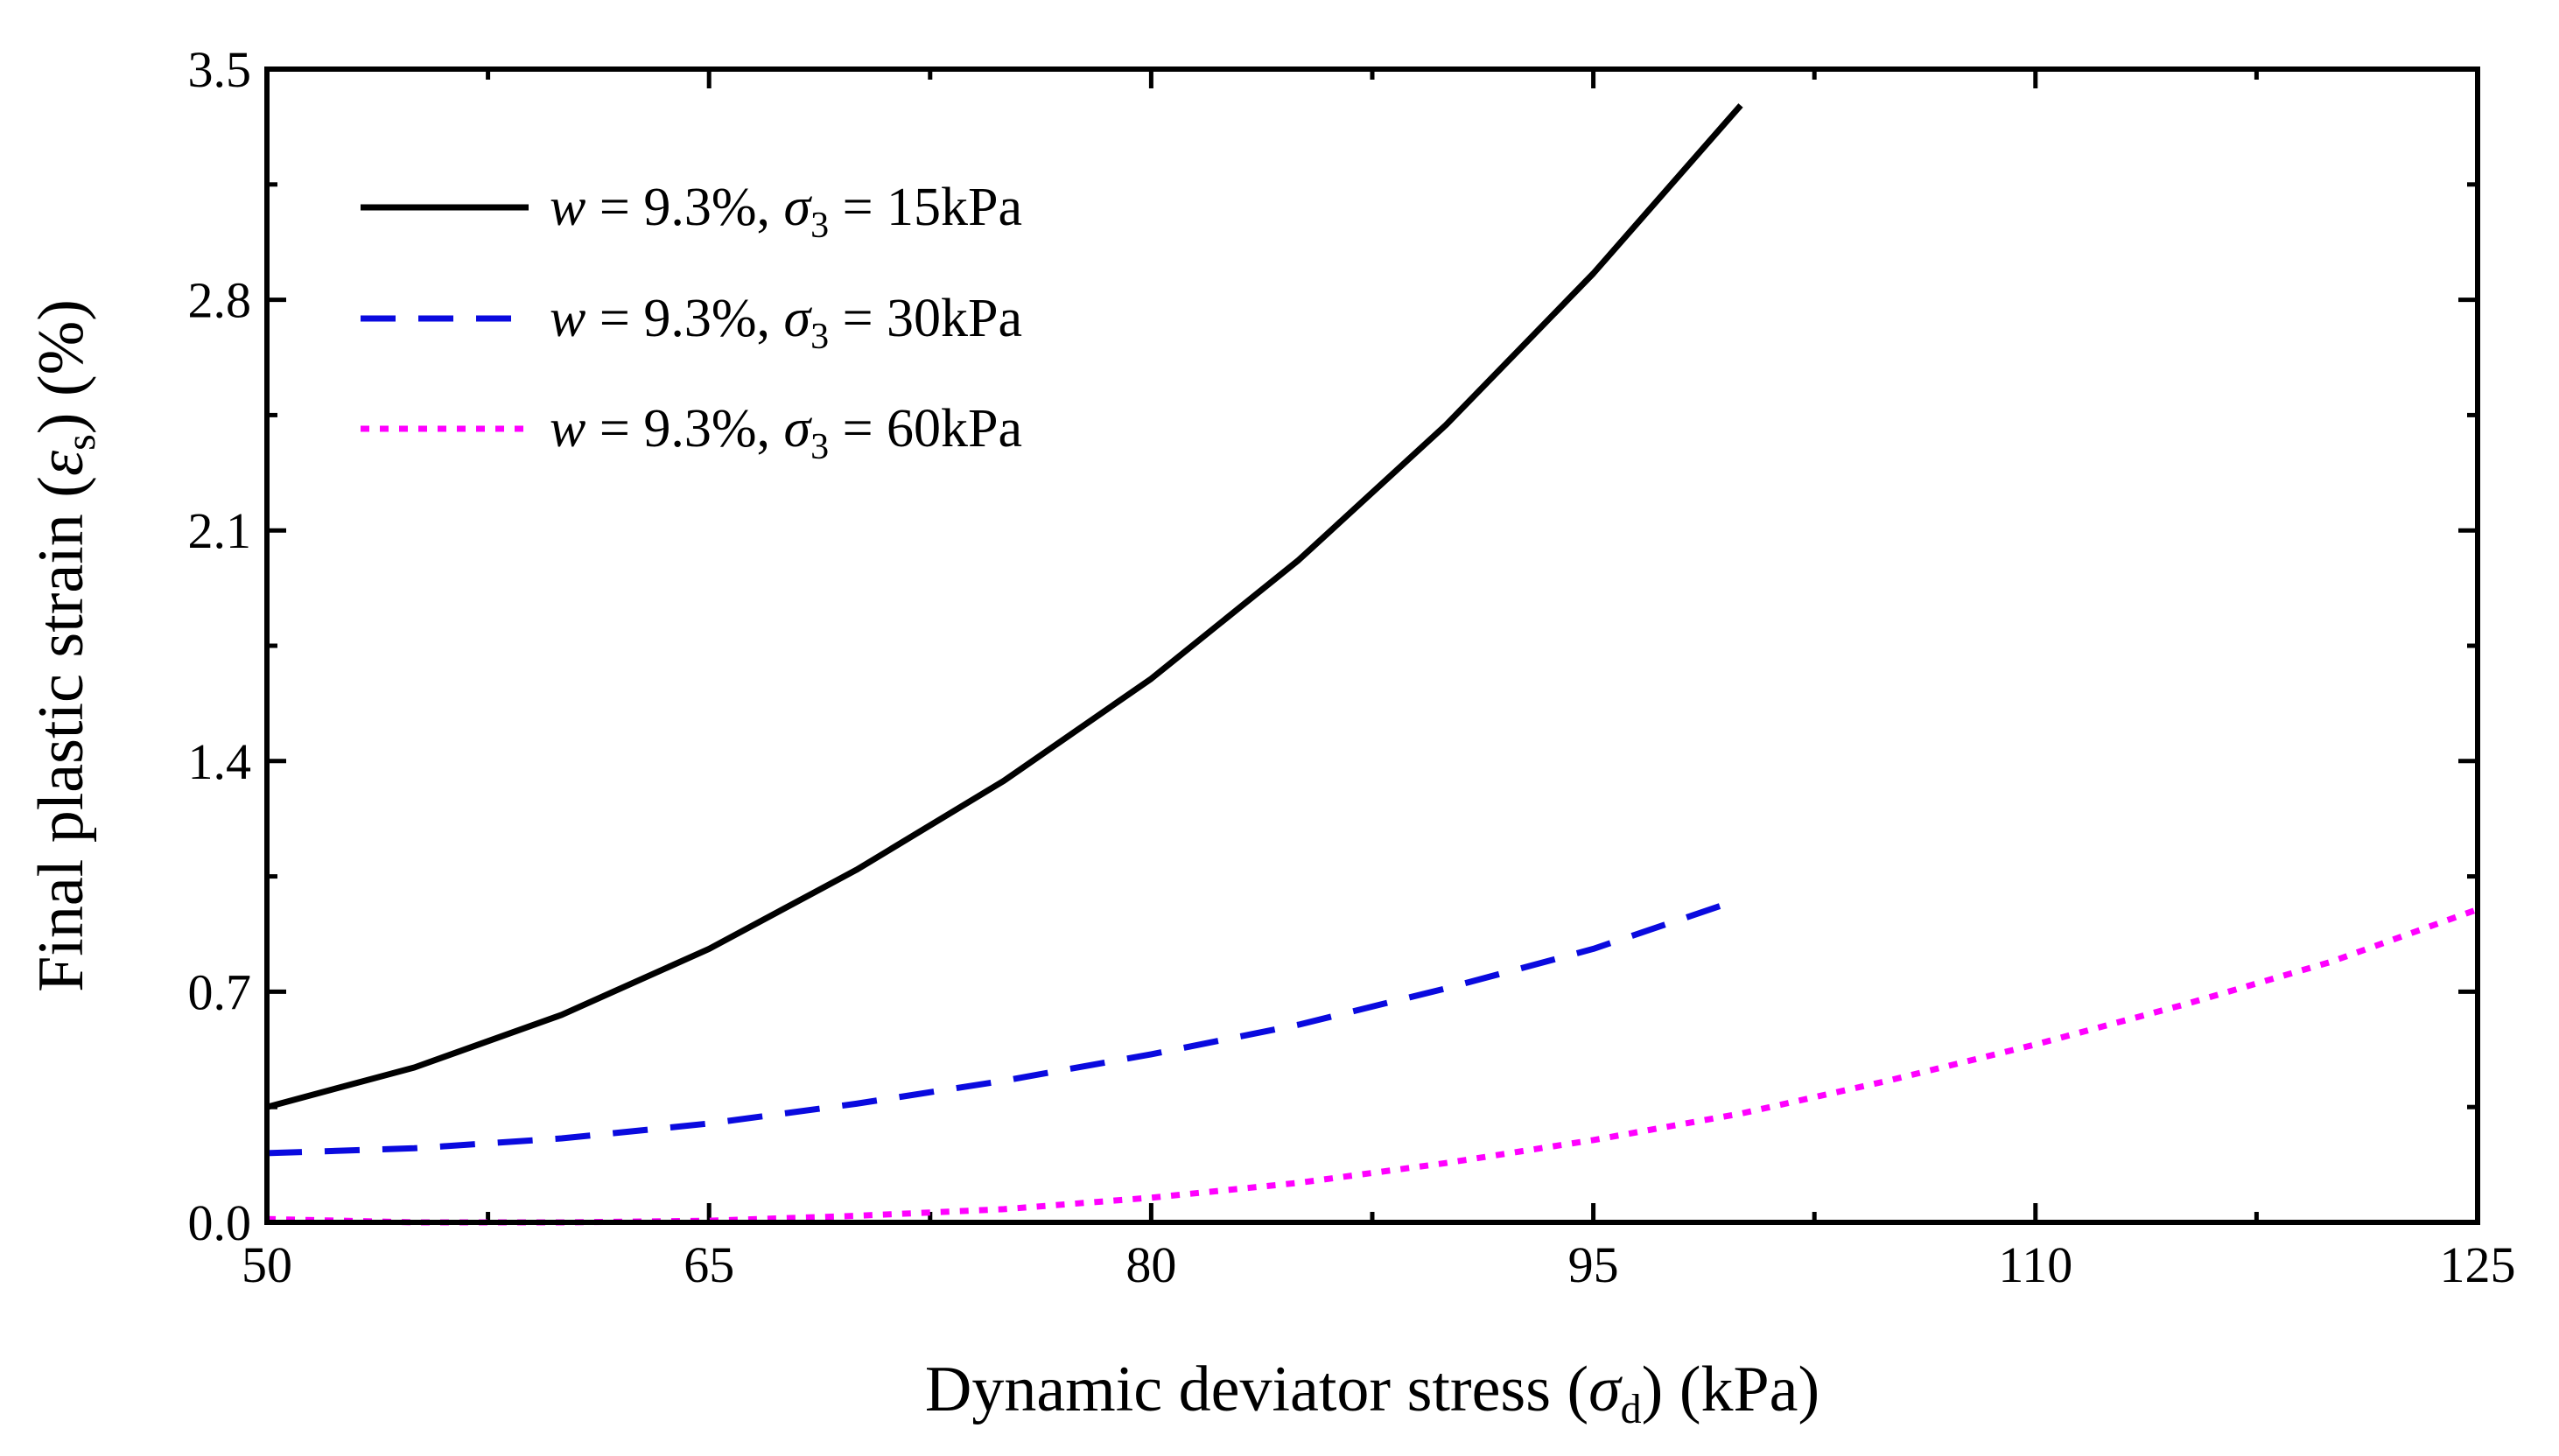  What do you see at coordinates (709, 1264) in the screenshot?
I see `x-tick-label: 65` at bounding box center [709, 1264].